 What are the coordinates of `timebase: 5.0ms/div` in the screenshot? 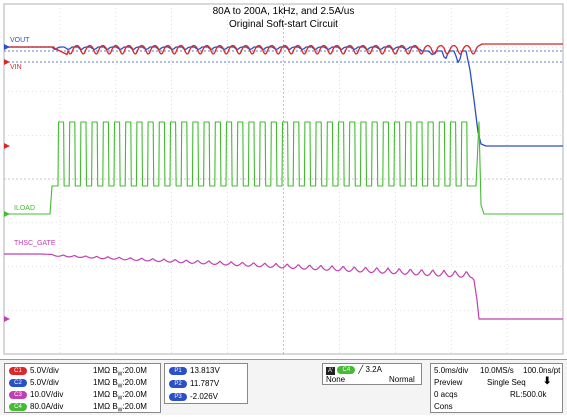 It's located at (451, 370).